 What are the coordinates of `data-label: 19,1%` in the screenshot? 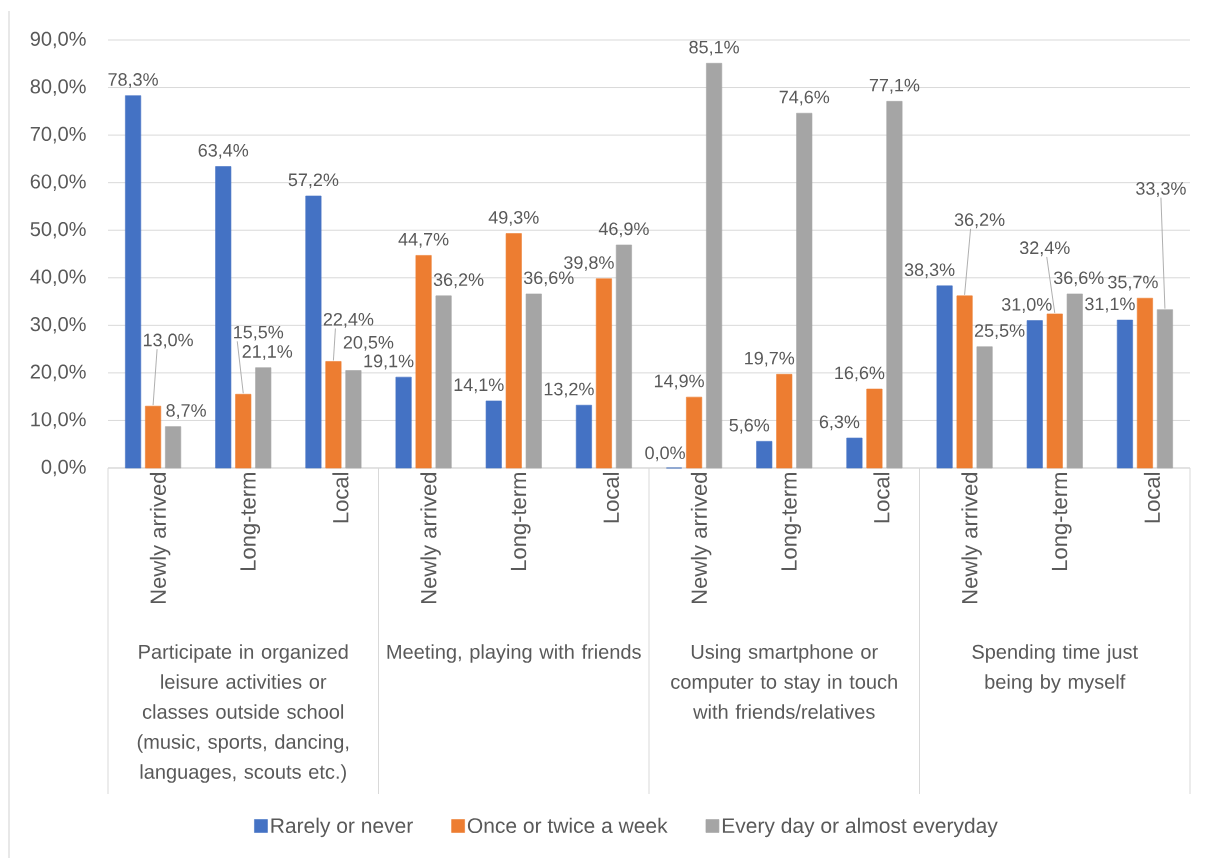 It's located at (389, 362).